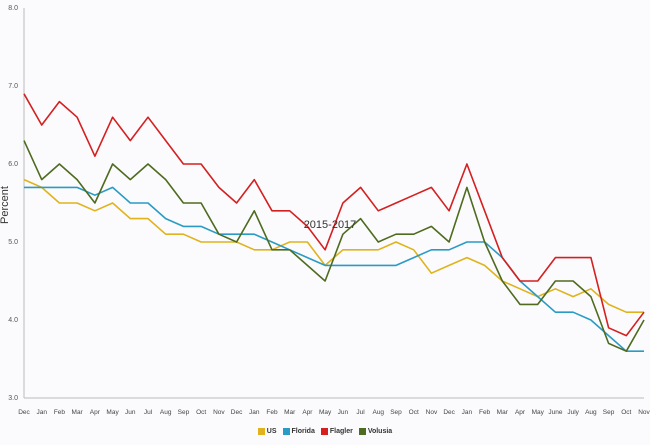 Image resolution: width=650 pixels, height=445 pixels. I want to click on legend: US Florida Flagler Volusia, so click(325, 431).